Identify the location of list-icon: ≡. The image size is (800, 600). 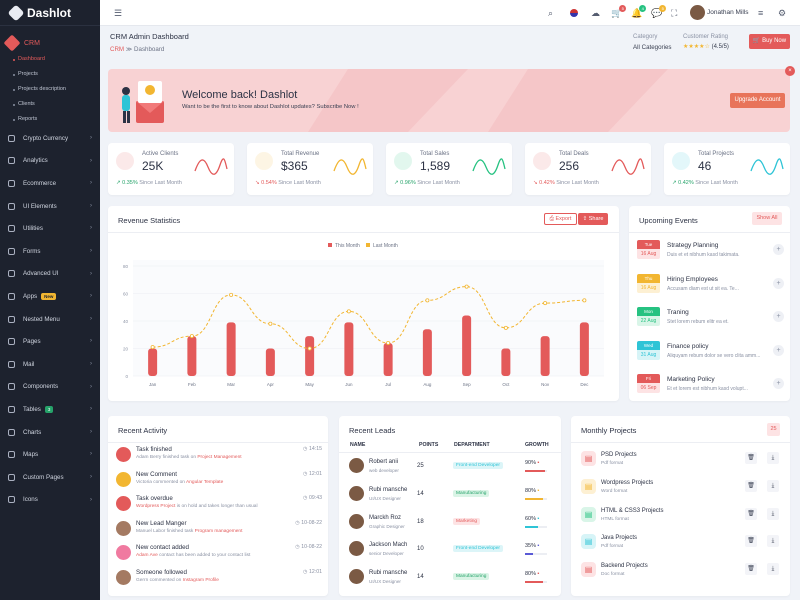
(761, 13).